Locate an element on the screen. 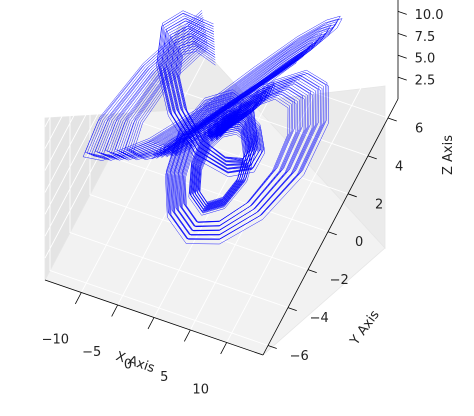 The width and height of the screenshot is (474, 416). x-axis-label: X Axis is located at coordinates (135, 362).